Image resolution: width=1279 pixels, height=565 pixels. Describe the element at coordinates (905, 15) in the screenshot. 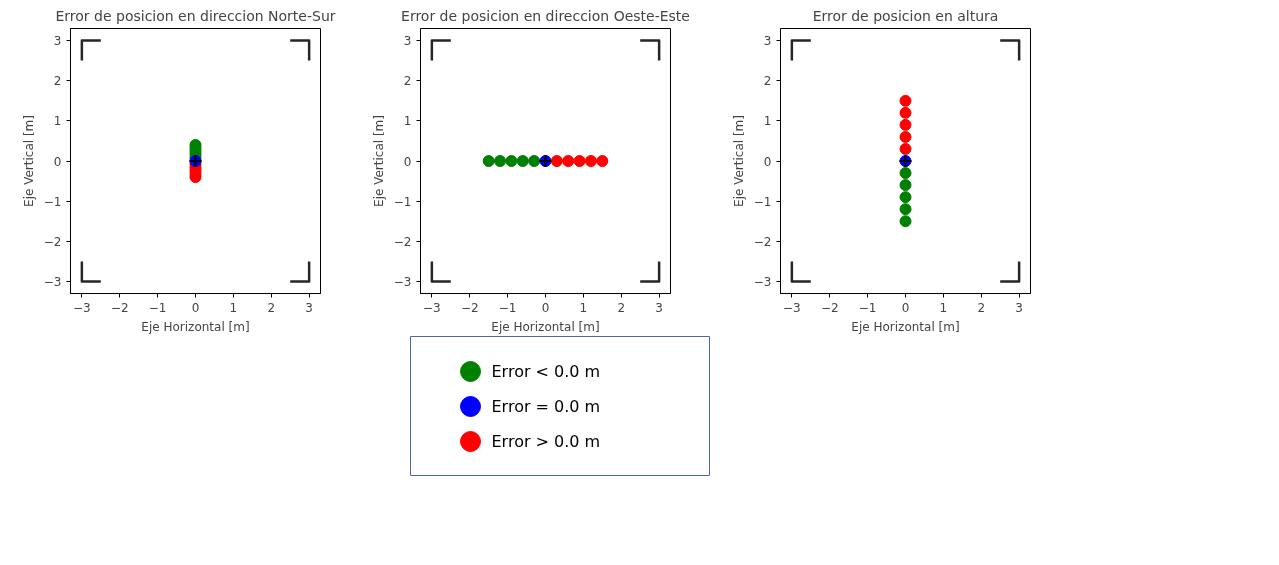

I see `chart-title: Error de posicion en altura` at that location.